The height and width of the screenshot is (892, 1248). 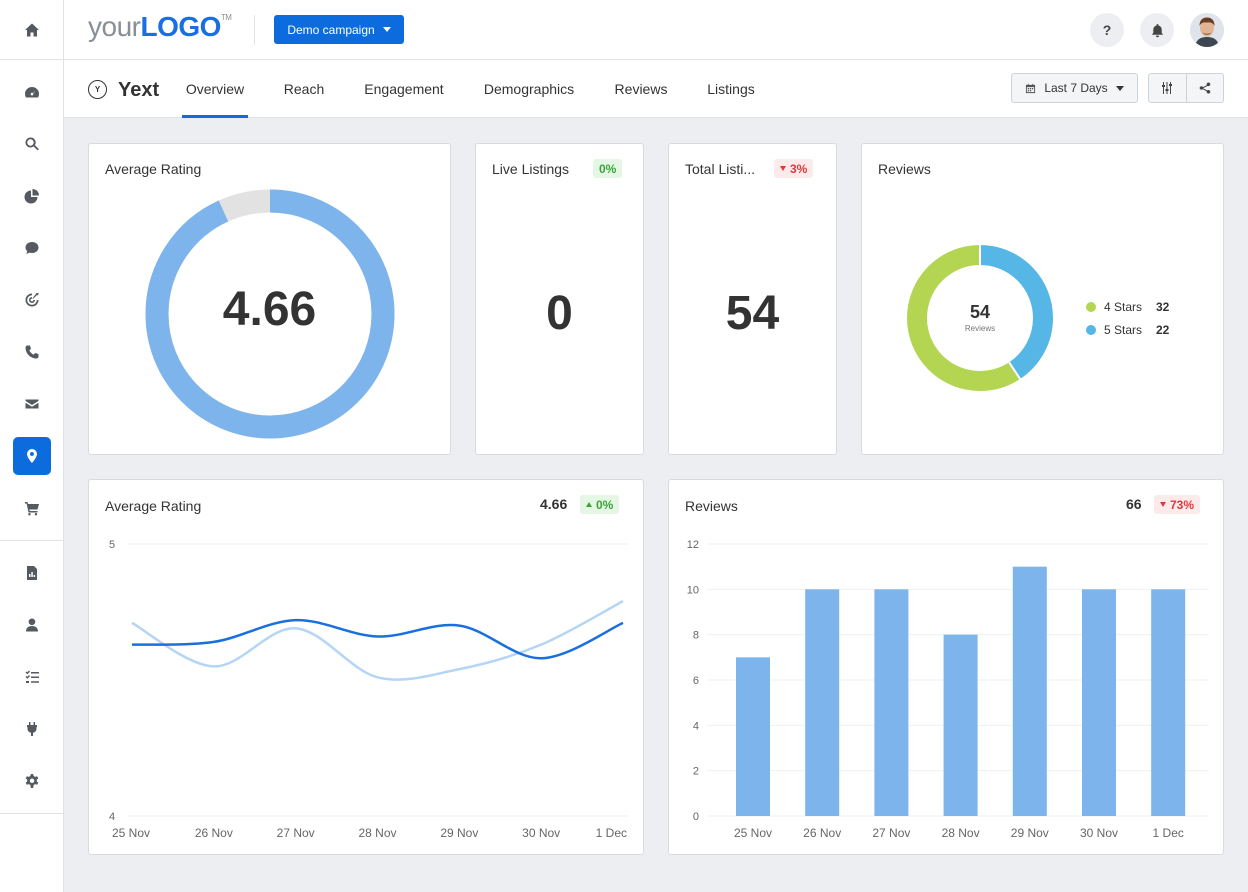 I want to click on pie-chart-icon, so click(x=31, y=196).